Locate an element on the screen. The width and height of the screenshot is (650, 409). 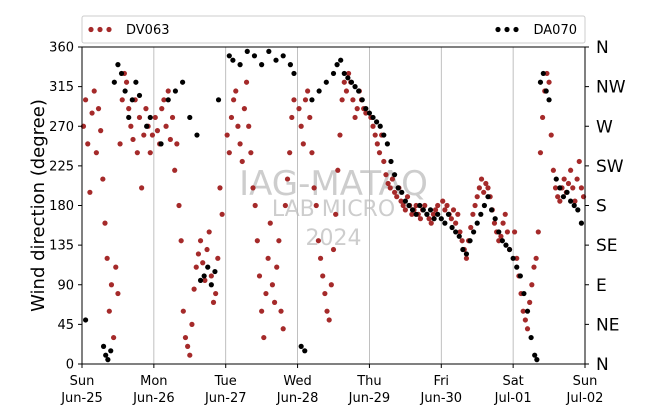
compass-label-ne-1: NE is located at coordinates (607, 325).